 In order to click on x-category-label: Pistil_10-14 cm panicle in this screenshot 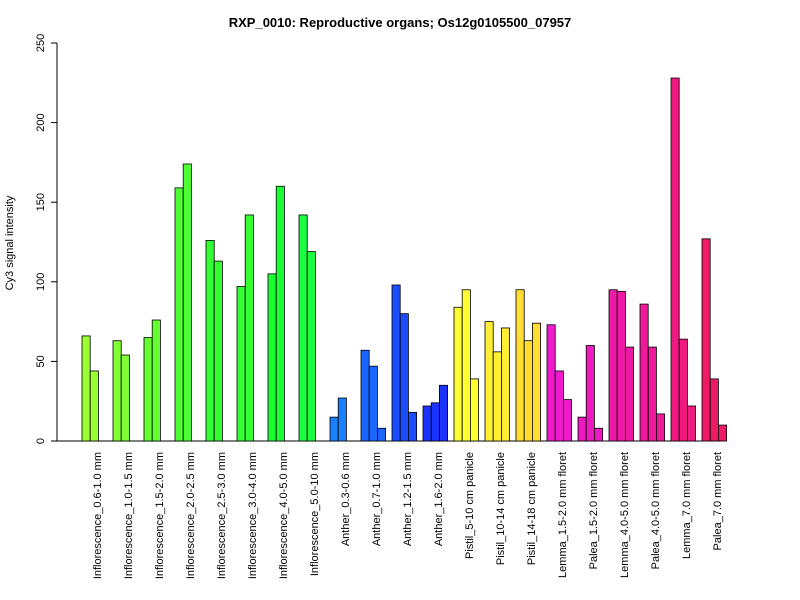, I will do `click(501, 508)`.